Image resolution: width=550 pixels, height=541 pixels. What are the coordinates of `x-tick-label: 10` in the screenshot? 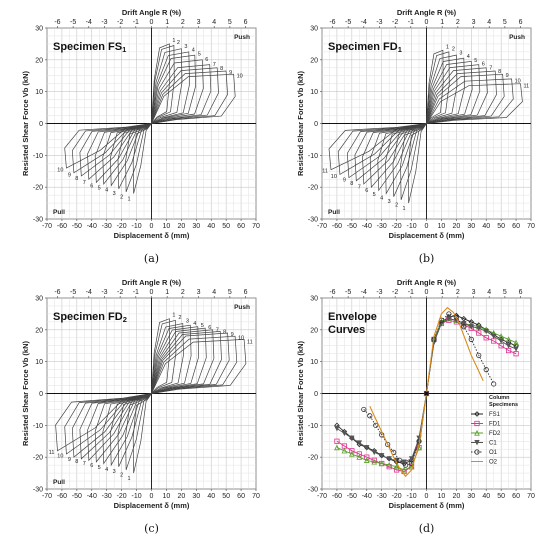 It's located at (442, 496).